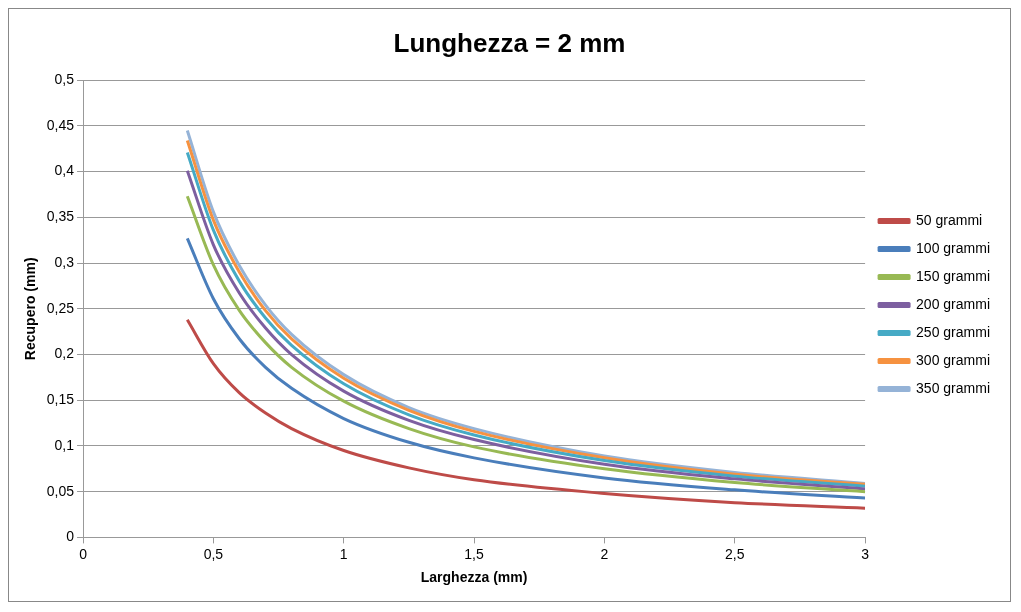 The width and height of the screenshot is (1021, 612). Describe the element at coordinates (83, 553) in the screenshot. I see `x-tick-label: 0` at that location.